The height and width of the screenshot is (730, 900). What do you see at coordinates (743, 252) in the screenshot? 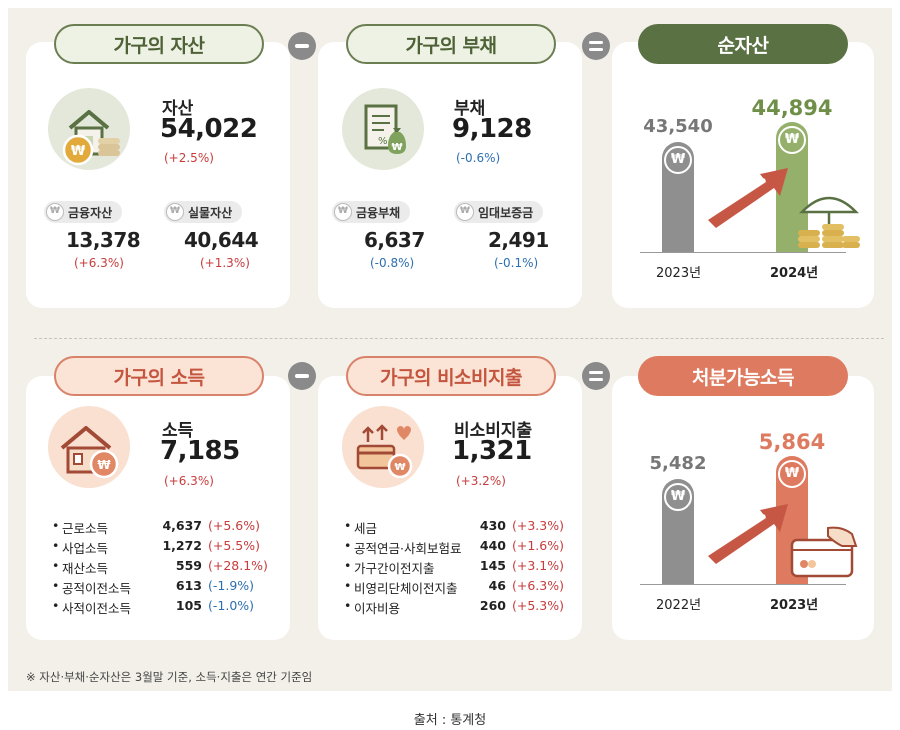
I see `net-chart-axis` at bounding box center [743, 252].